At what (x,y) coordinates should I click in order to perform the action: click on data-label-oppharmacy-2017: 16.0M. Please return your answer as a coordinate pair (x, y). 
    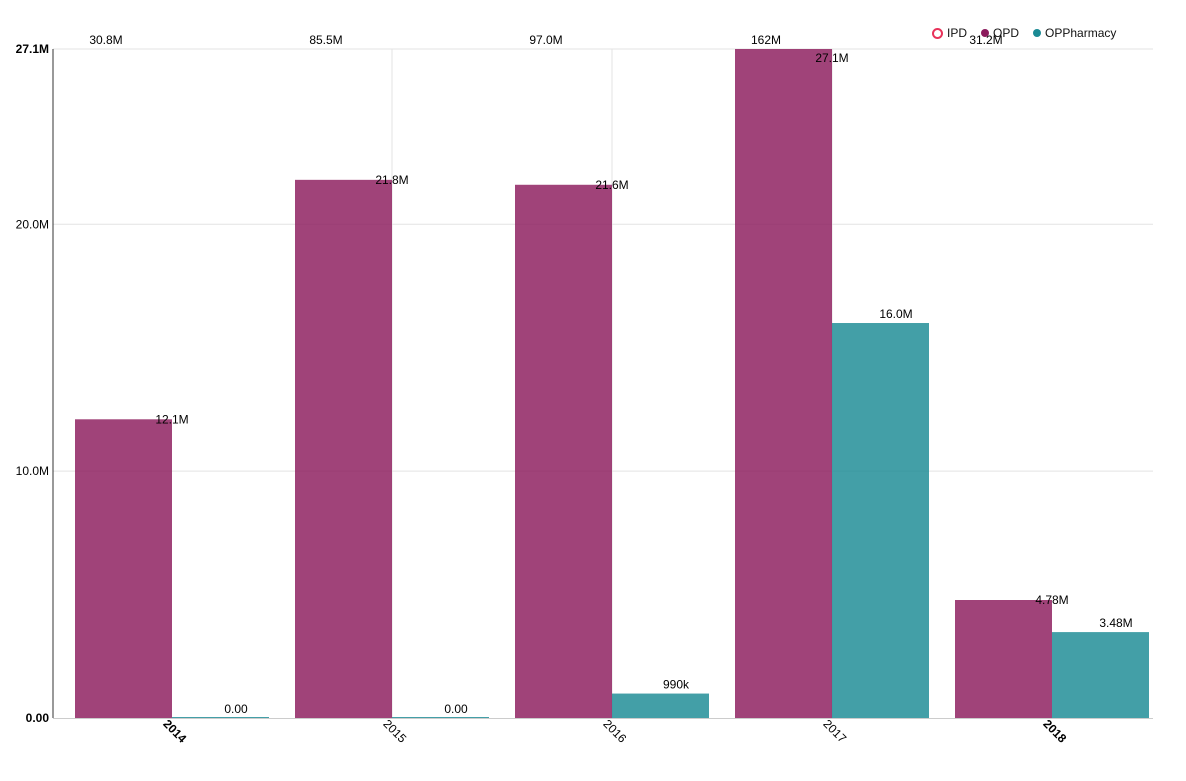
    Looking at the image, I should click on (895, 314).